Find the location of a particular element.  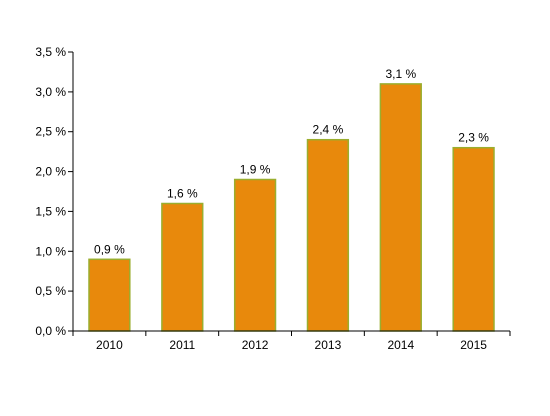

x-tick-label-2012: 2012 is located at coordinates (255, 345).